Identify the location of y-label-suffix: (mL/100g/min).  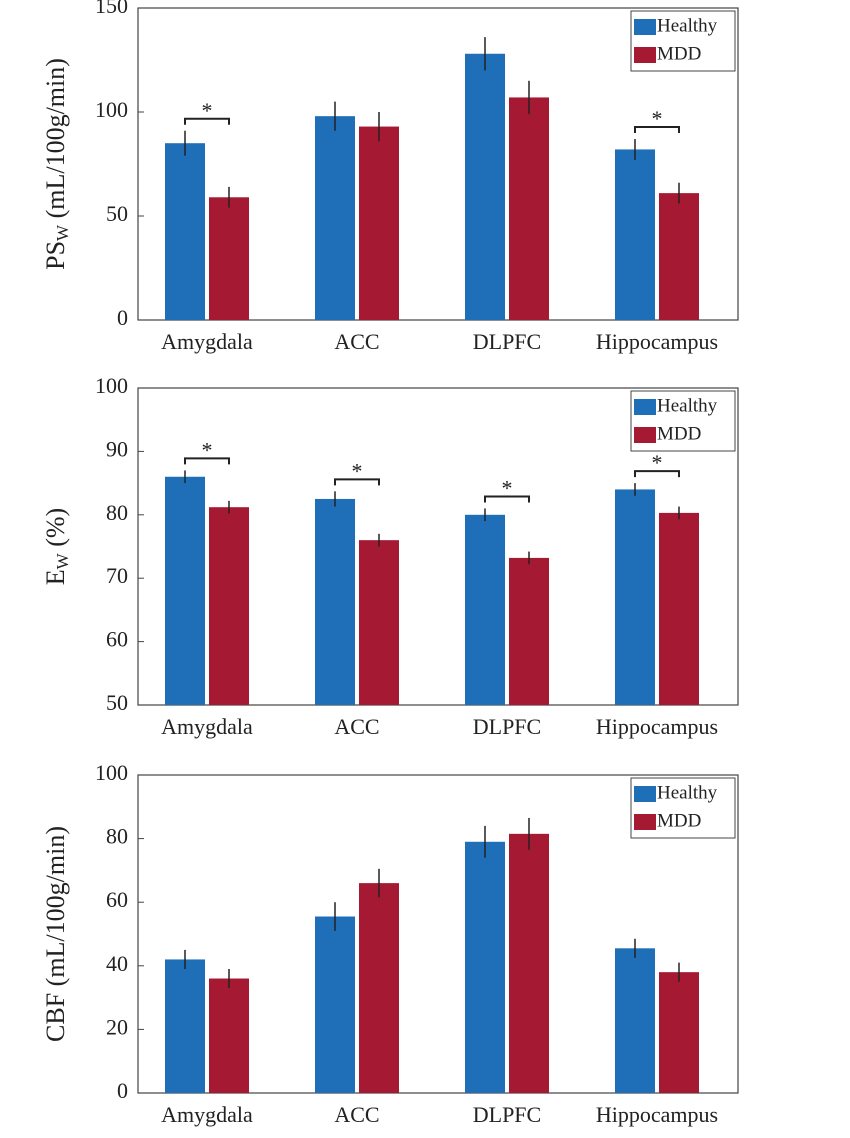
(55, 141).